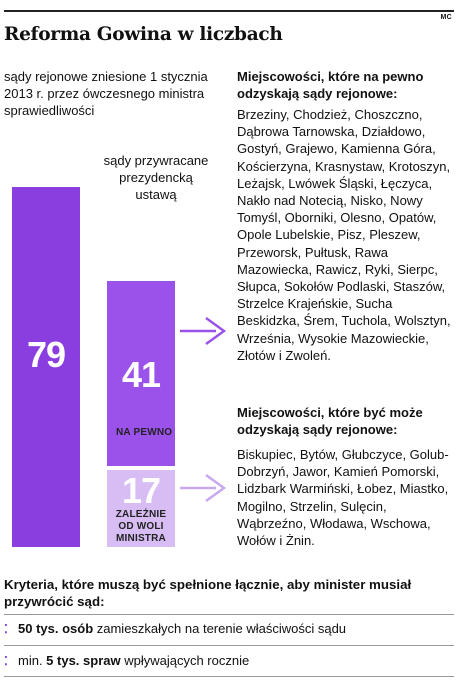 This screenshot has height=694, width=458. I want to click on criterion-prefix: min., so click(32, 660).